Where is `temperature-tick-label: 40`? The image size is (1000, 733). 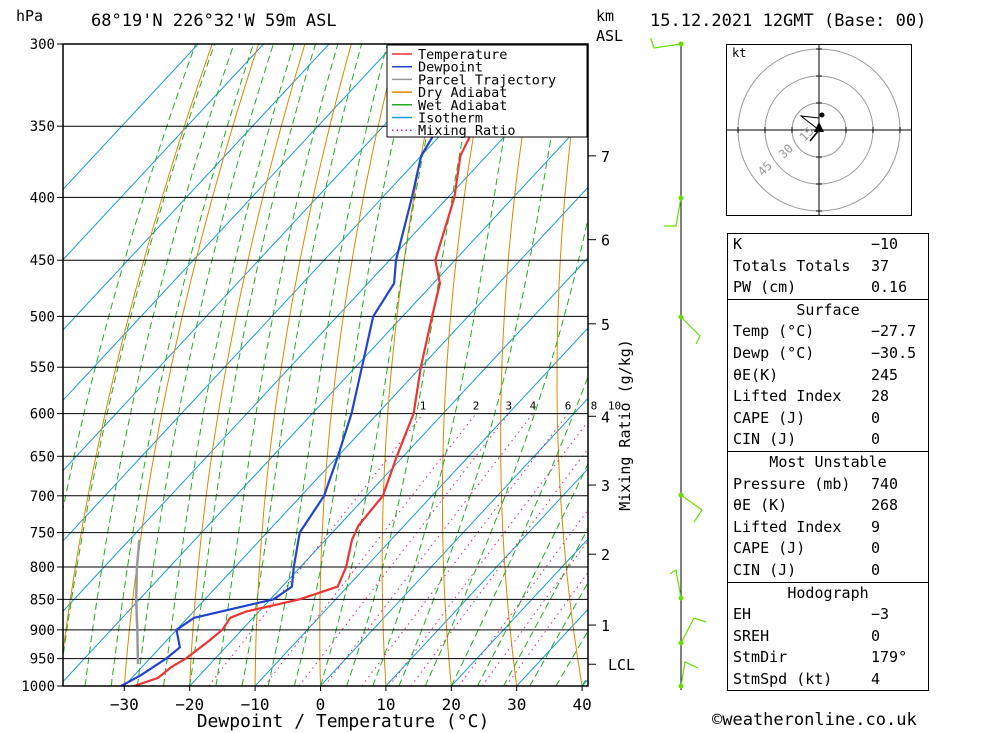 temperature-tick-label: 40 is located at coordinates (581, 704).